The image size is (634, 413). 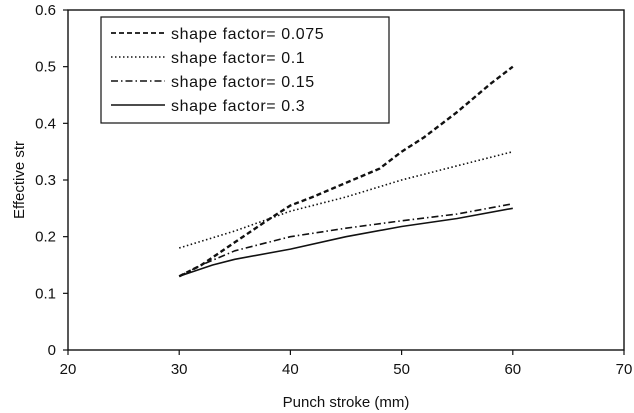 I want to click on legend-label-4: shape factor= 0.3, so click(x=238, y=106).